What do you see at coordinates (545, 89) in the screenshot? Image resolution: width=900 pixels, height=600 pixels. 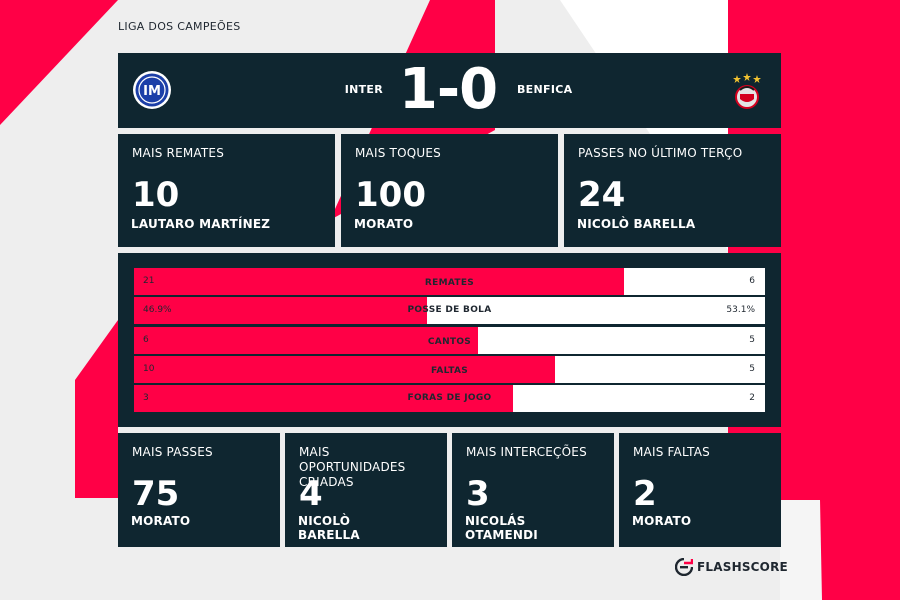 I see `away-team-name: BENFICA` at bounding box center [545, 89].